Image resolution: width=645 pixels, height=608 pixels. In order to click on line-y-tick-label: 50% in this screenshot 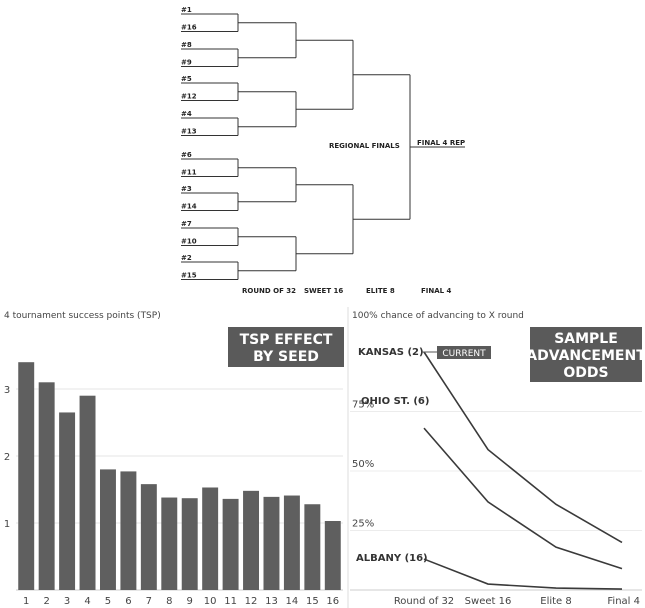, I will do `click(363, 464)`.